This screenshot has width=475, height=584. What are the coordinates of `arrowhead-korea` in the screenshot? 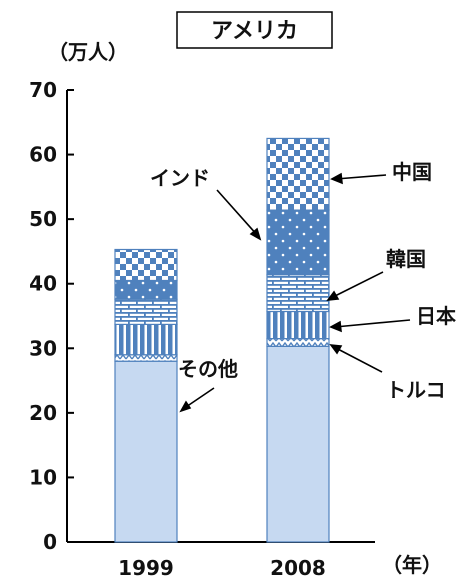 It's located at (333, 295).